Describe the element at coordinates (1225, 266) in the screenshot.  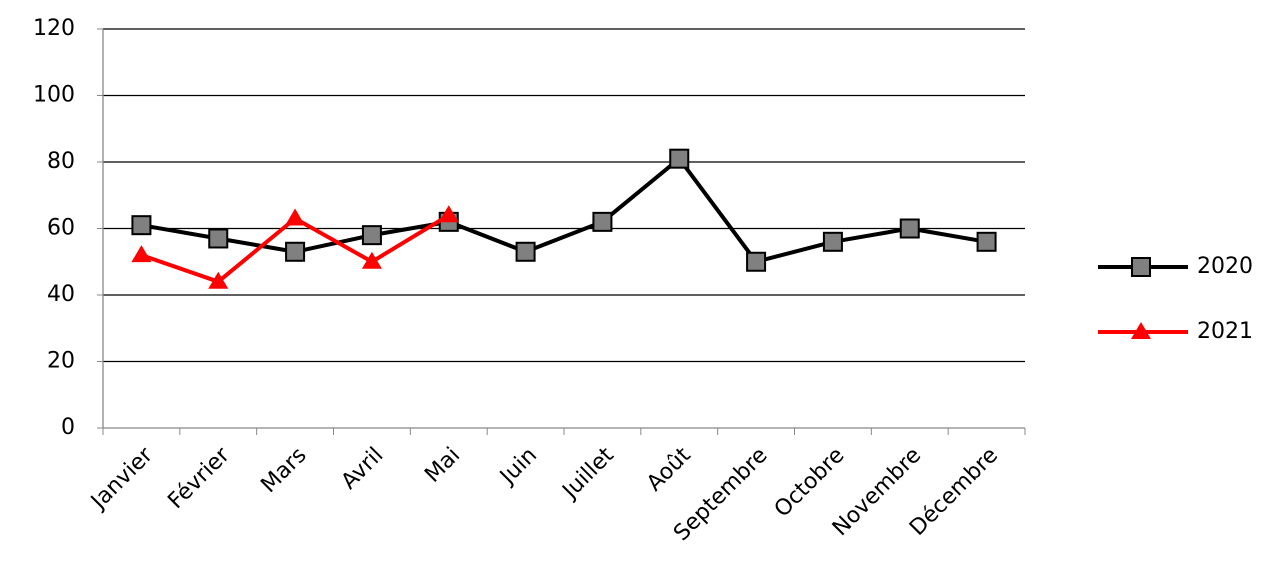
I see `legend-label: 2020` at that location.